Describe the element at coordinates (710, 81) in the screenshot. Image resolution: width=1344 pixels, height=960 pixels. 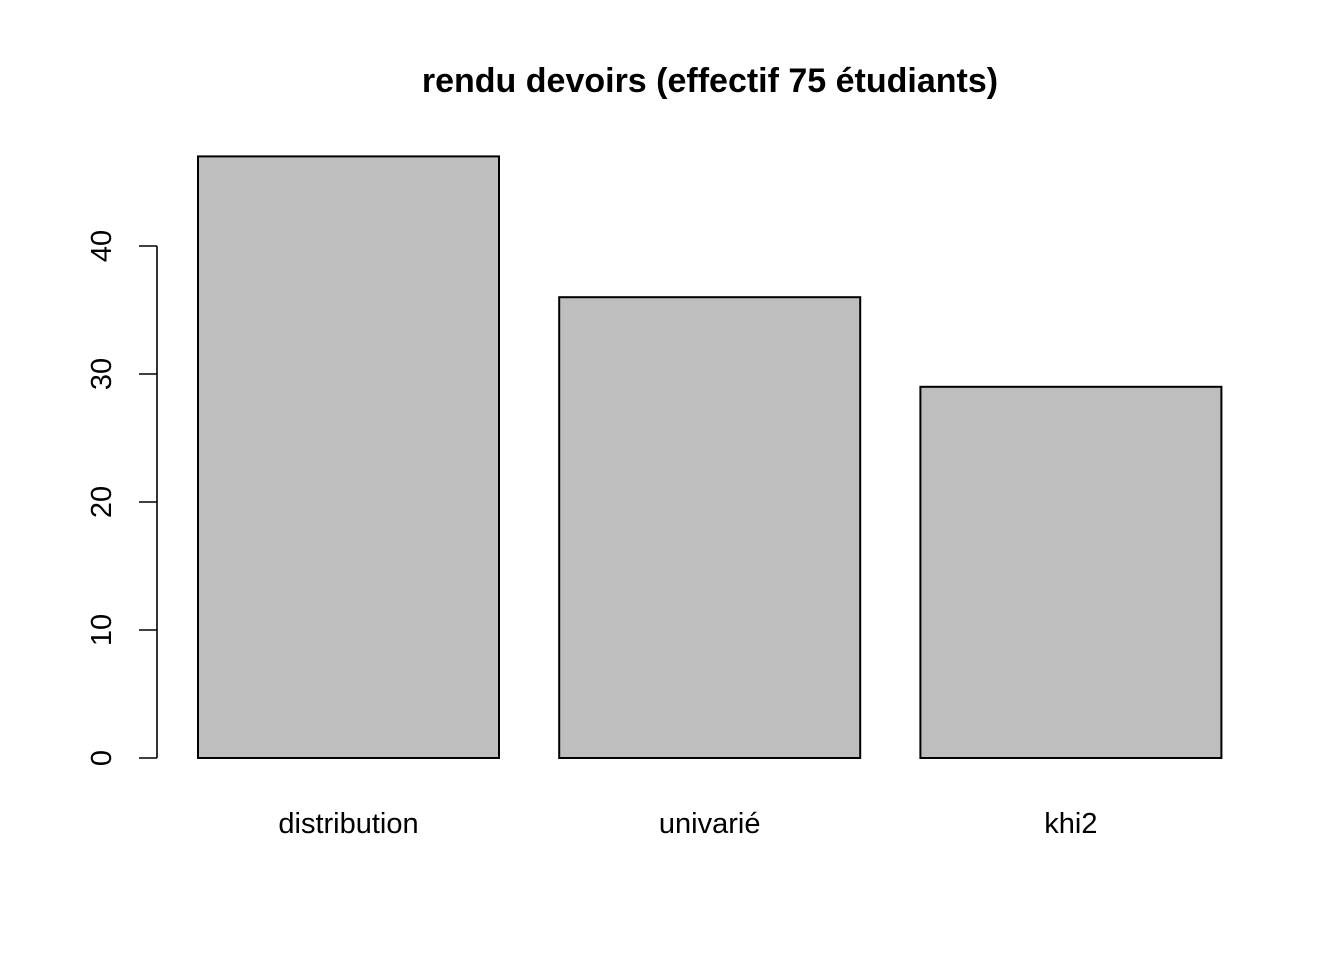
I see `chart-title: rendu devoirs (effectif 75 étudiants)` at that location.